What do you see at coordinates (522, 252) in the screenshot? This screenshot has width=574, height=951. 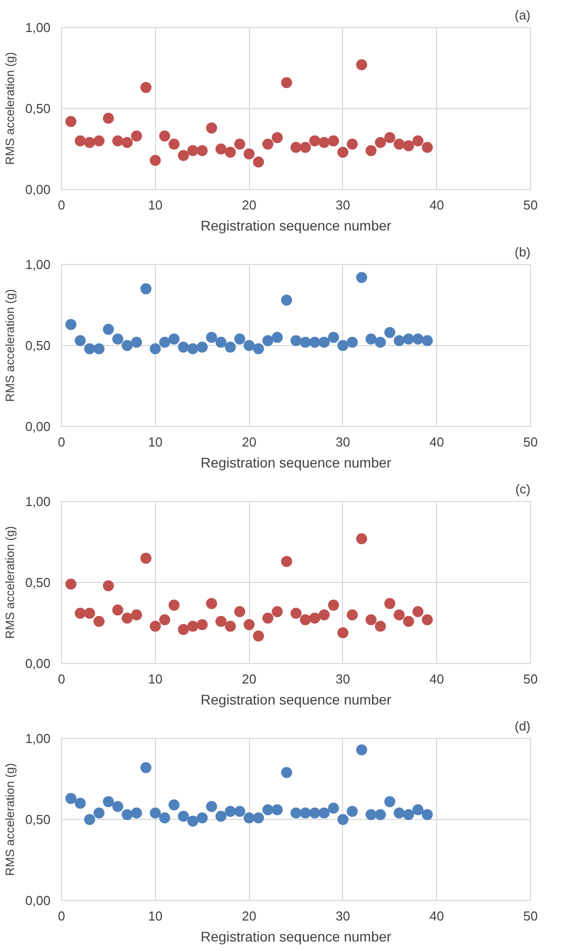 I see `chart-title: (b)` at bounding box center [522, 252].